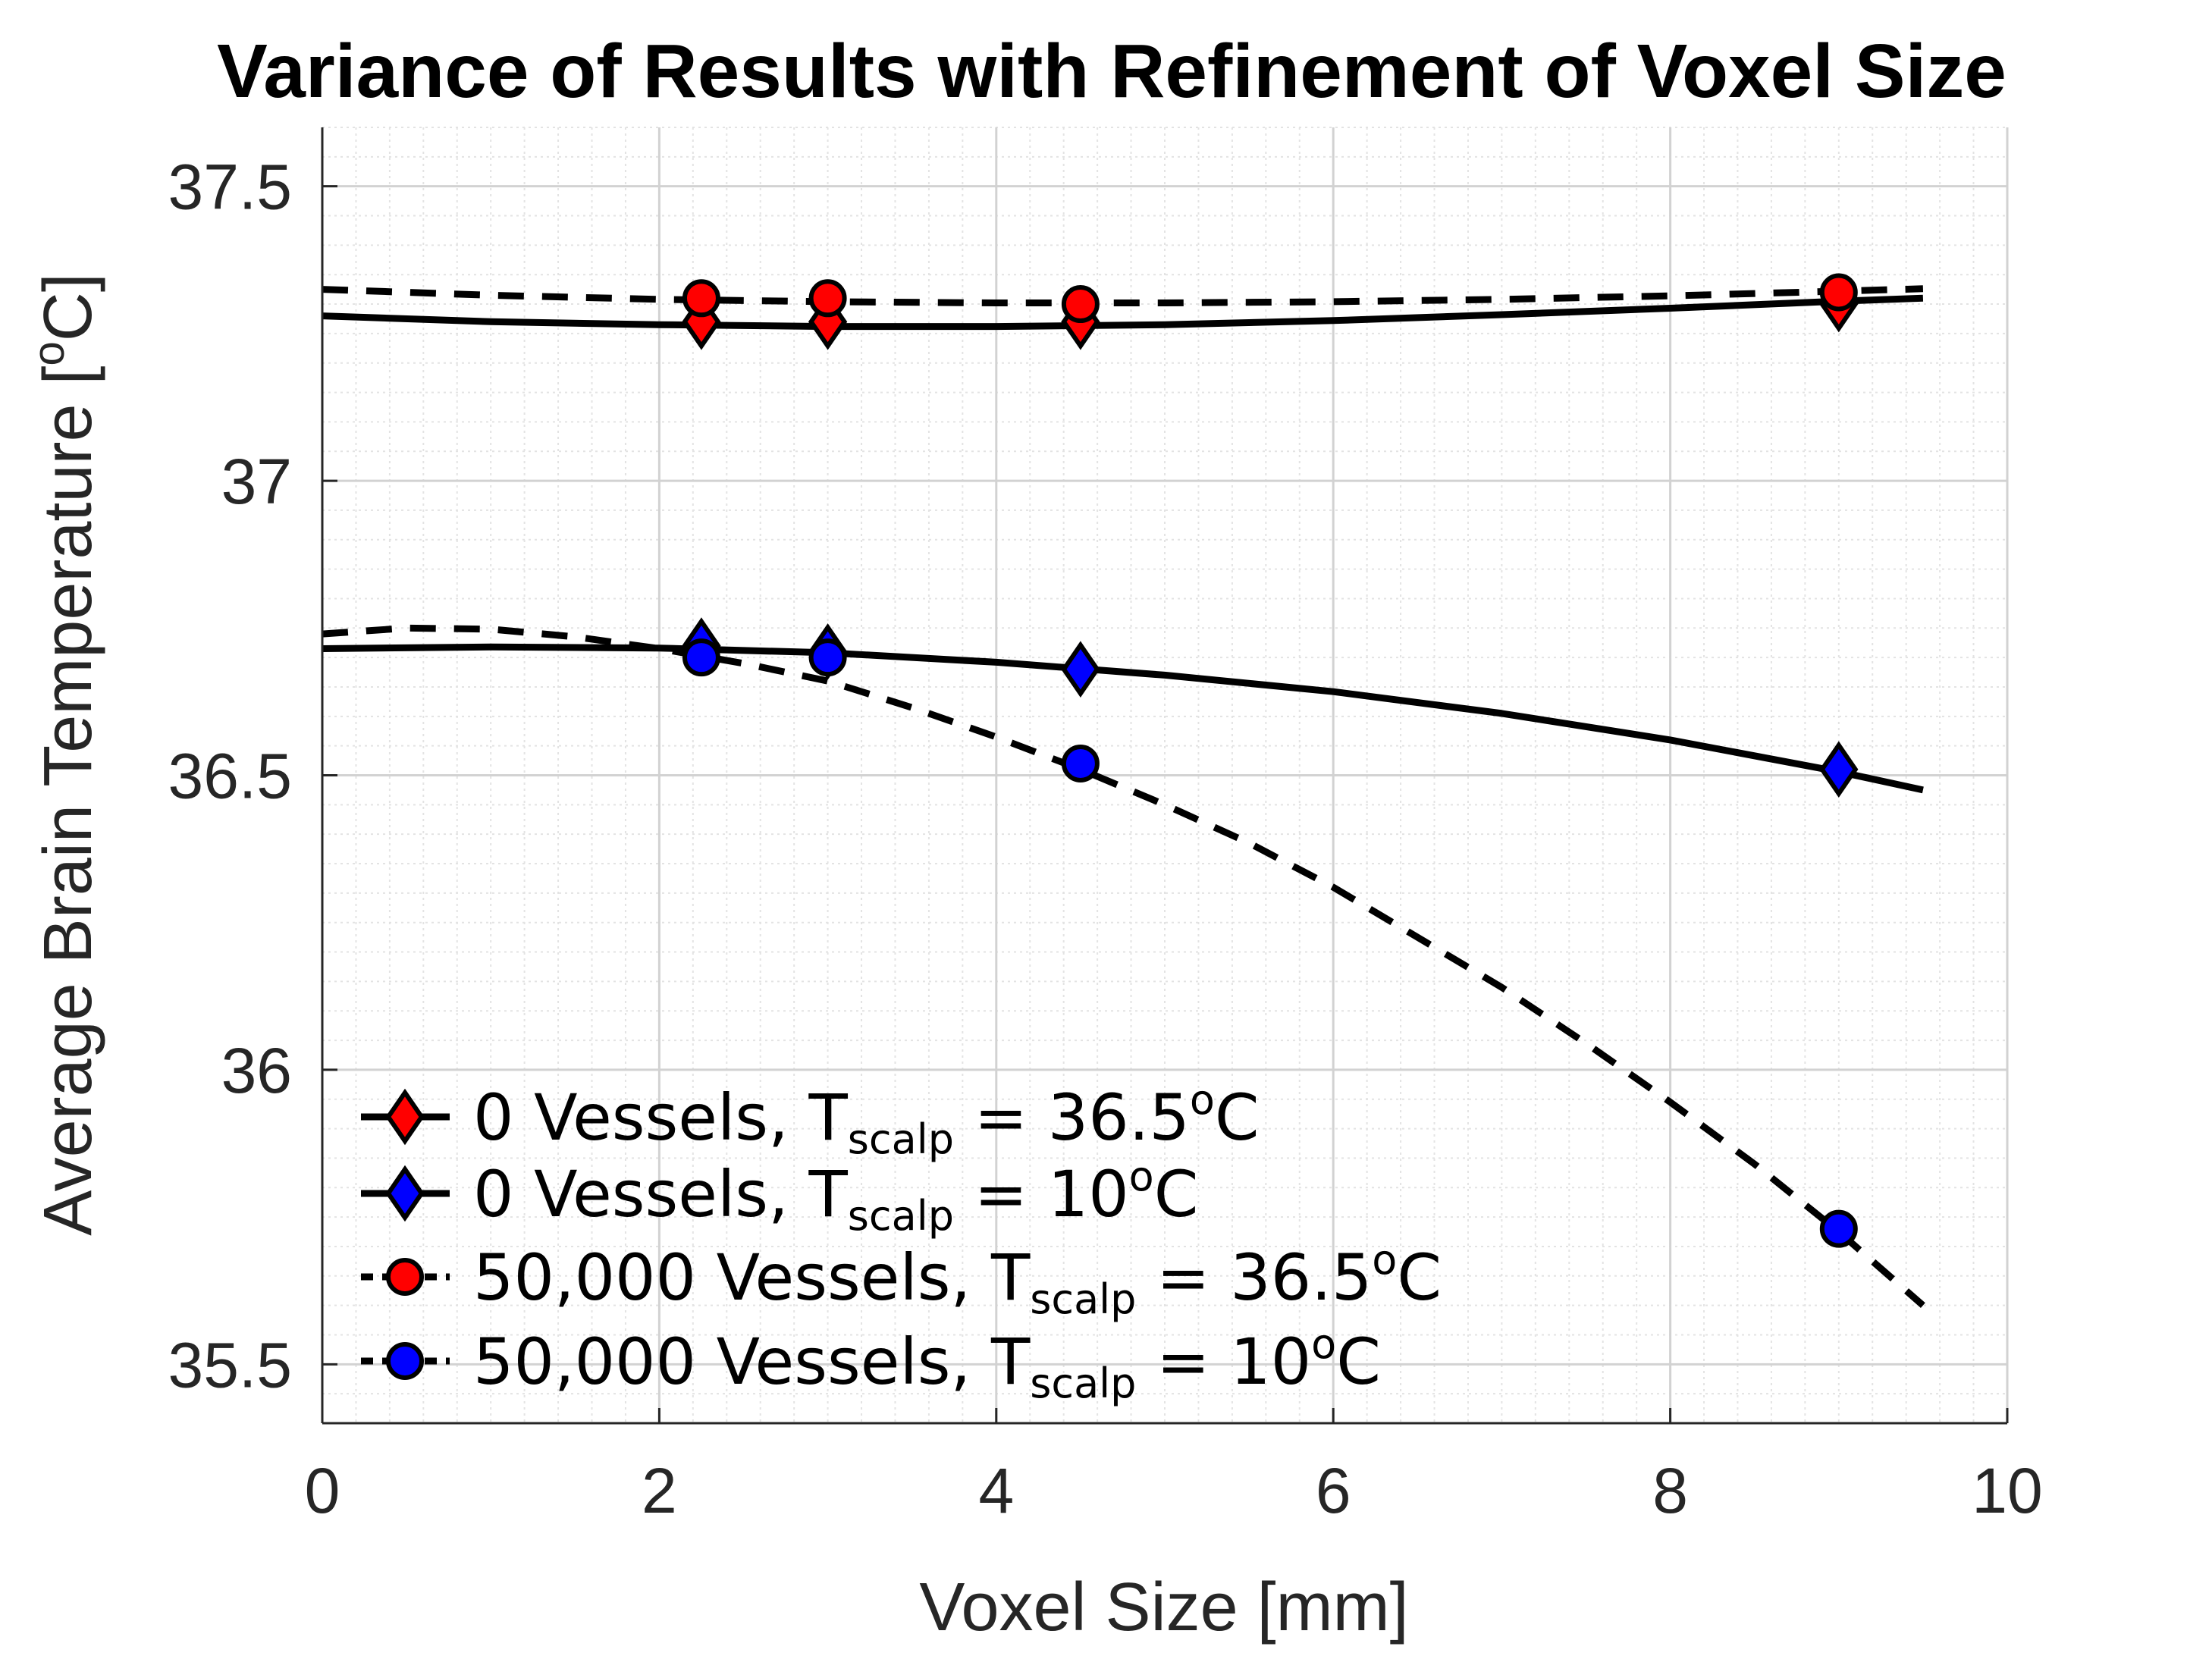 The height and width of the screenshot is (1659, 2212). What do you see at coordinates (1141, 1176) in the screenshot?
I see `legend-label-2-part-4: o` at bounding box center [1141, 1176].